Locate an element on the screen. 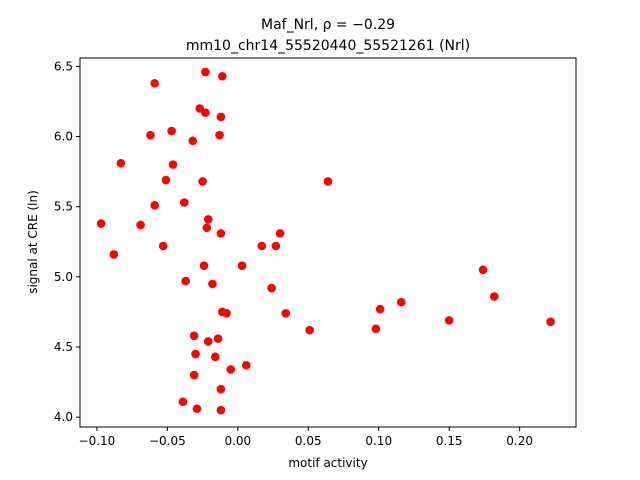 The image size is (640, 480). y-tick-label: 4.5 is located at coordinates (63, 347).